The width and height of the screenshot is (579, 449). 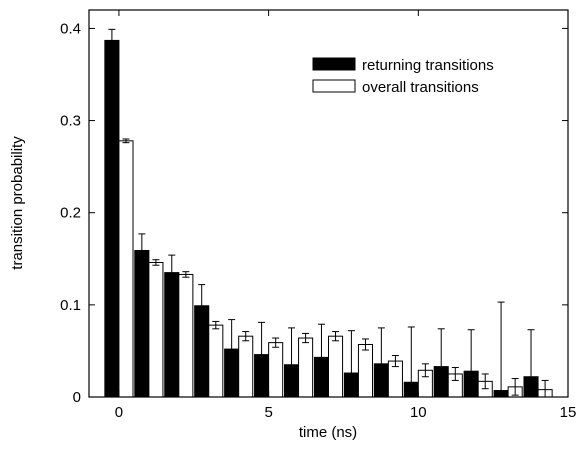 I want to click on x-tick-label-0: 0, so click(x=119, y=412).